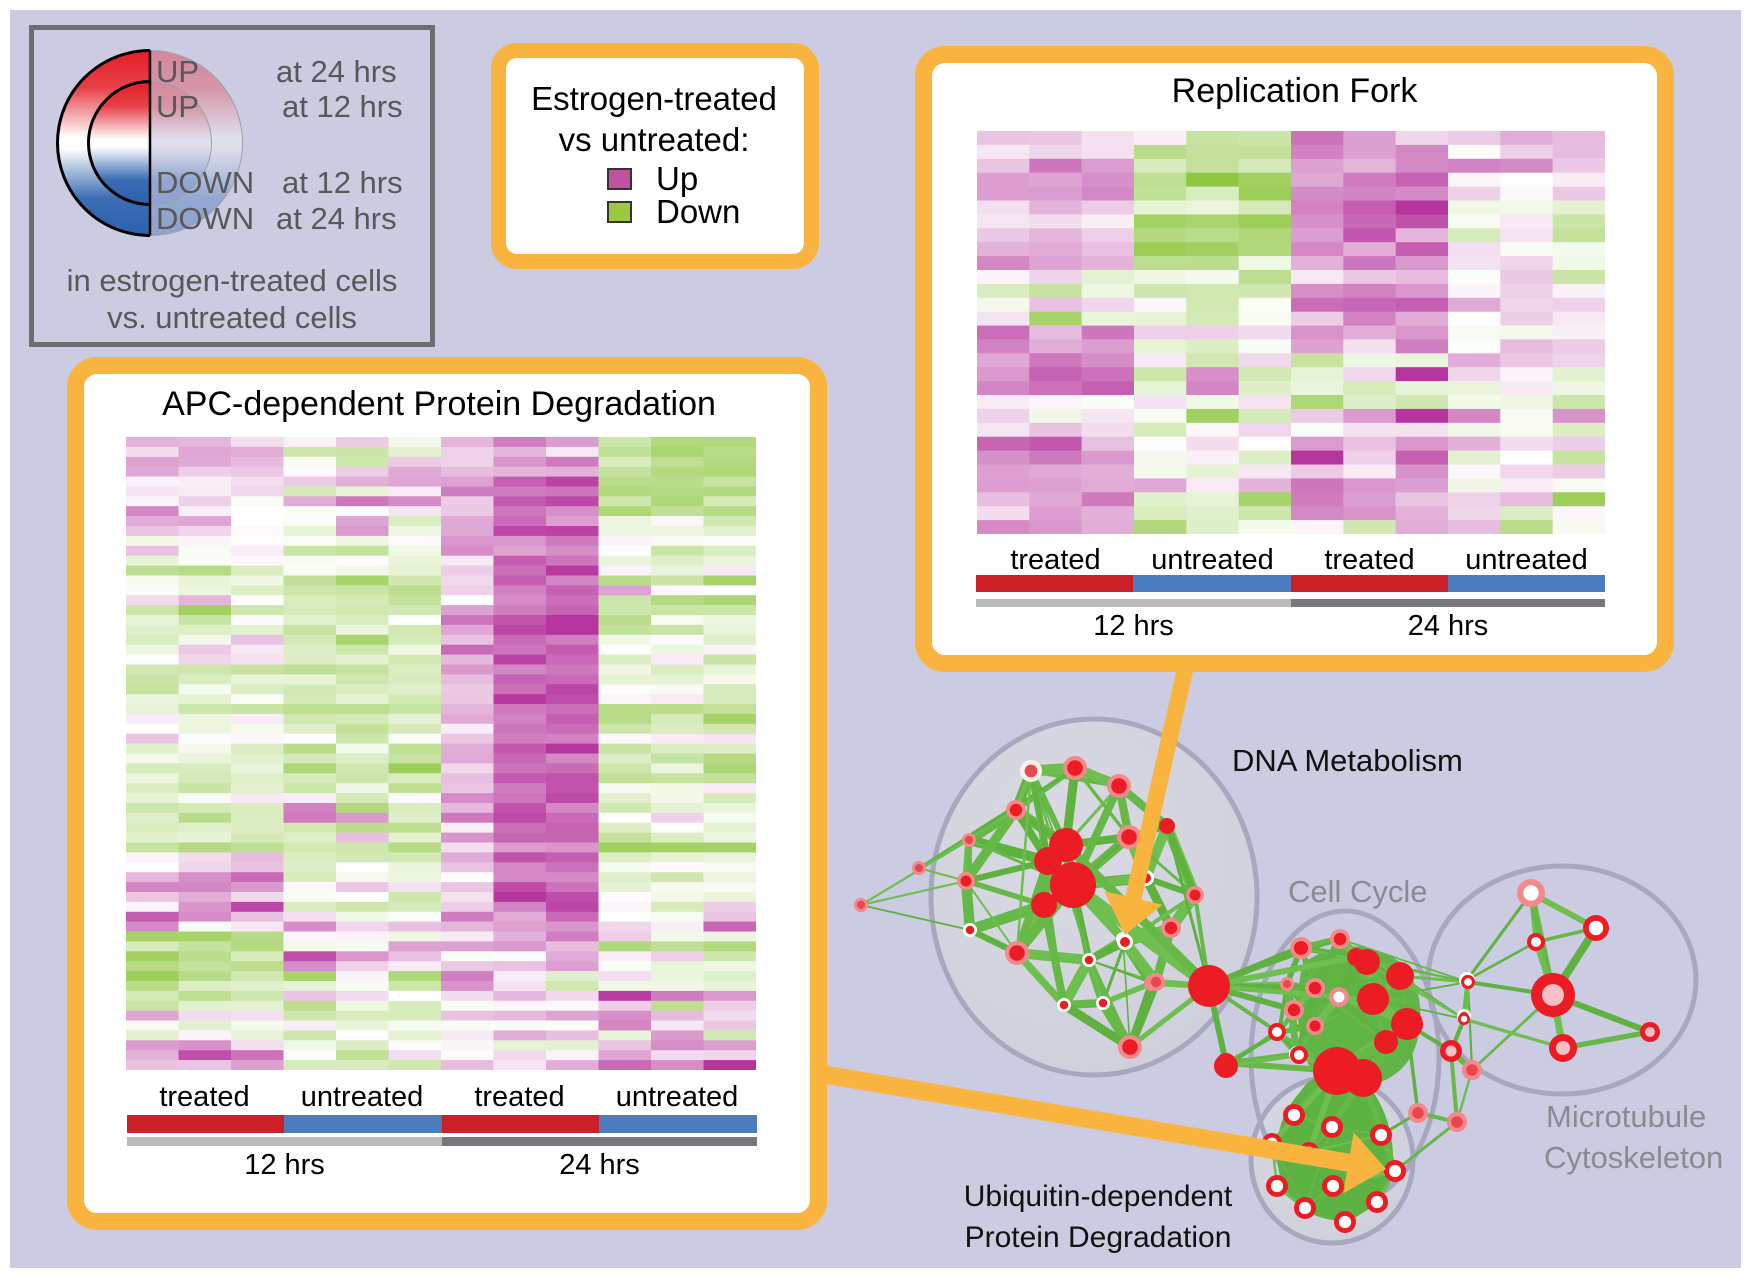 Image resolution: width=1750 pixels, height=1279 pixels. Describe the element at coordinates (1098, 1196) in the screenshot. I see `svg-text: Ubiquitin-dependent` at that location.